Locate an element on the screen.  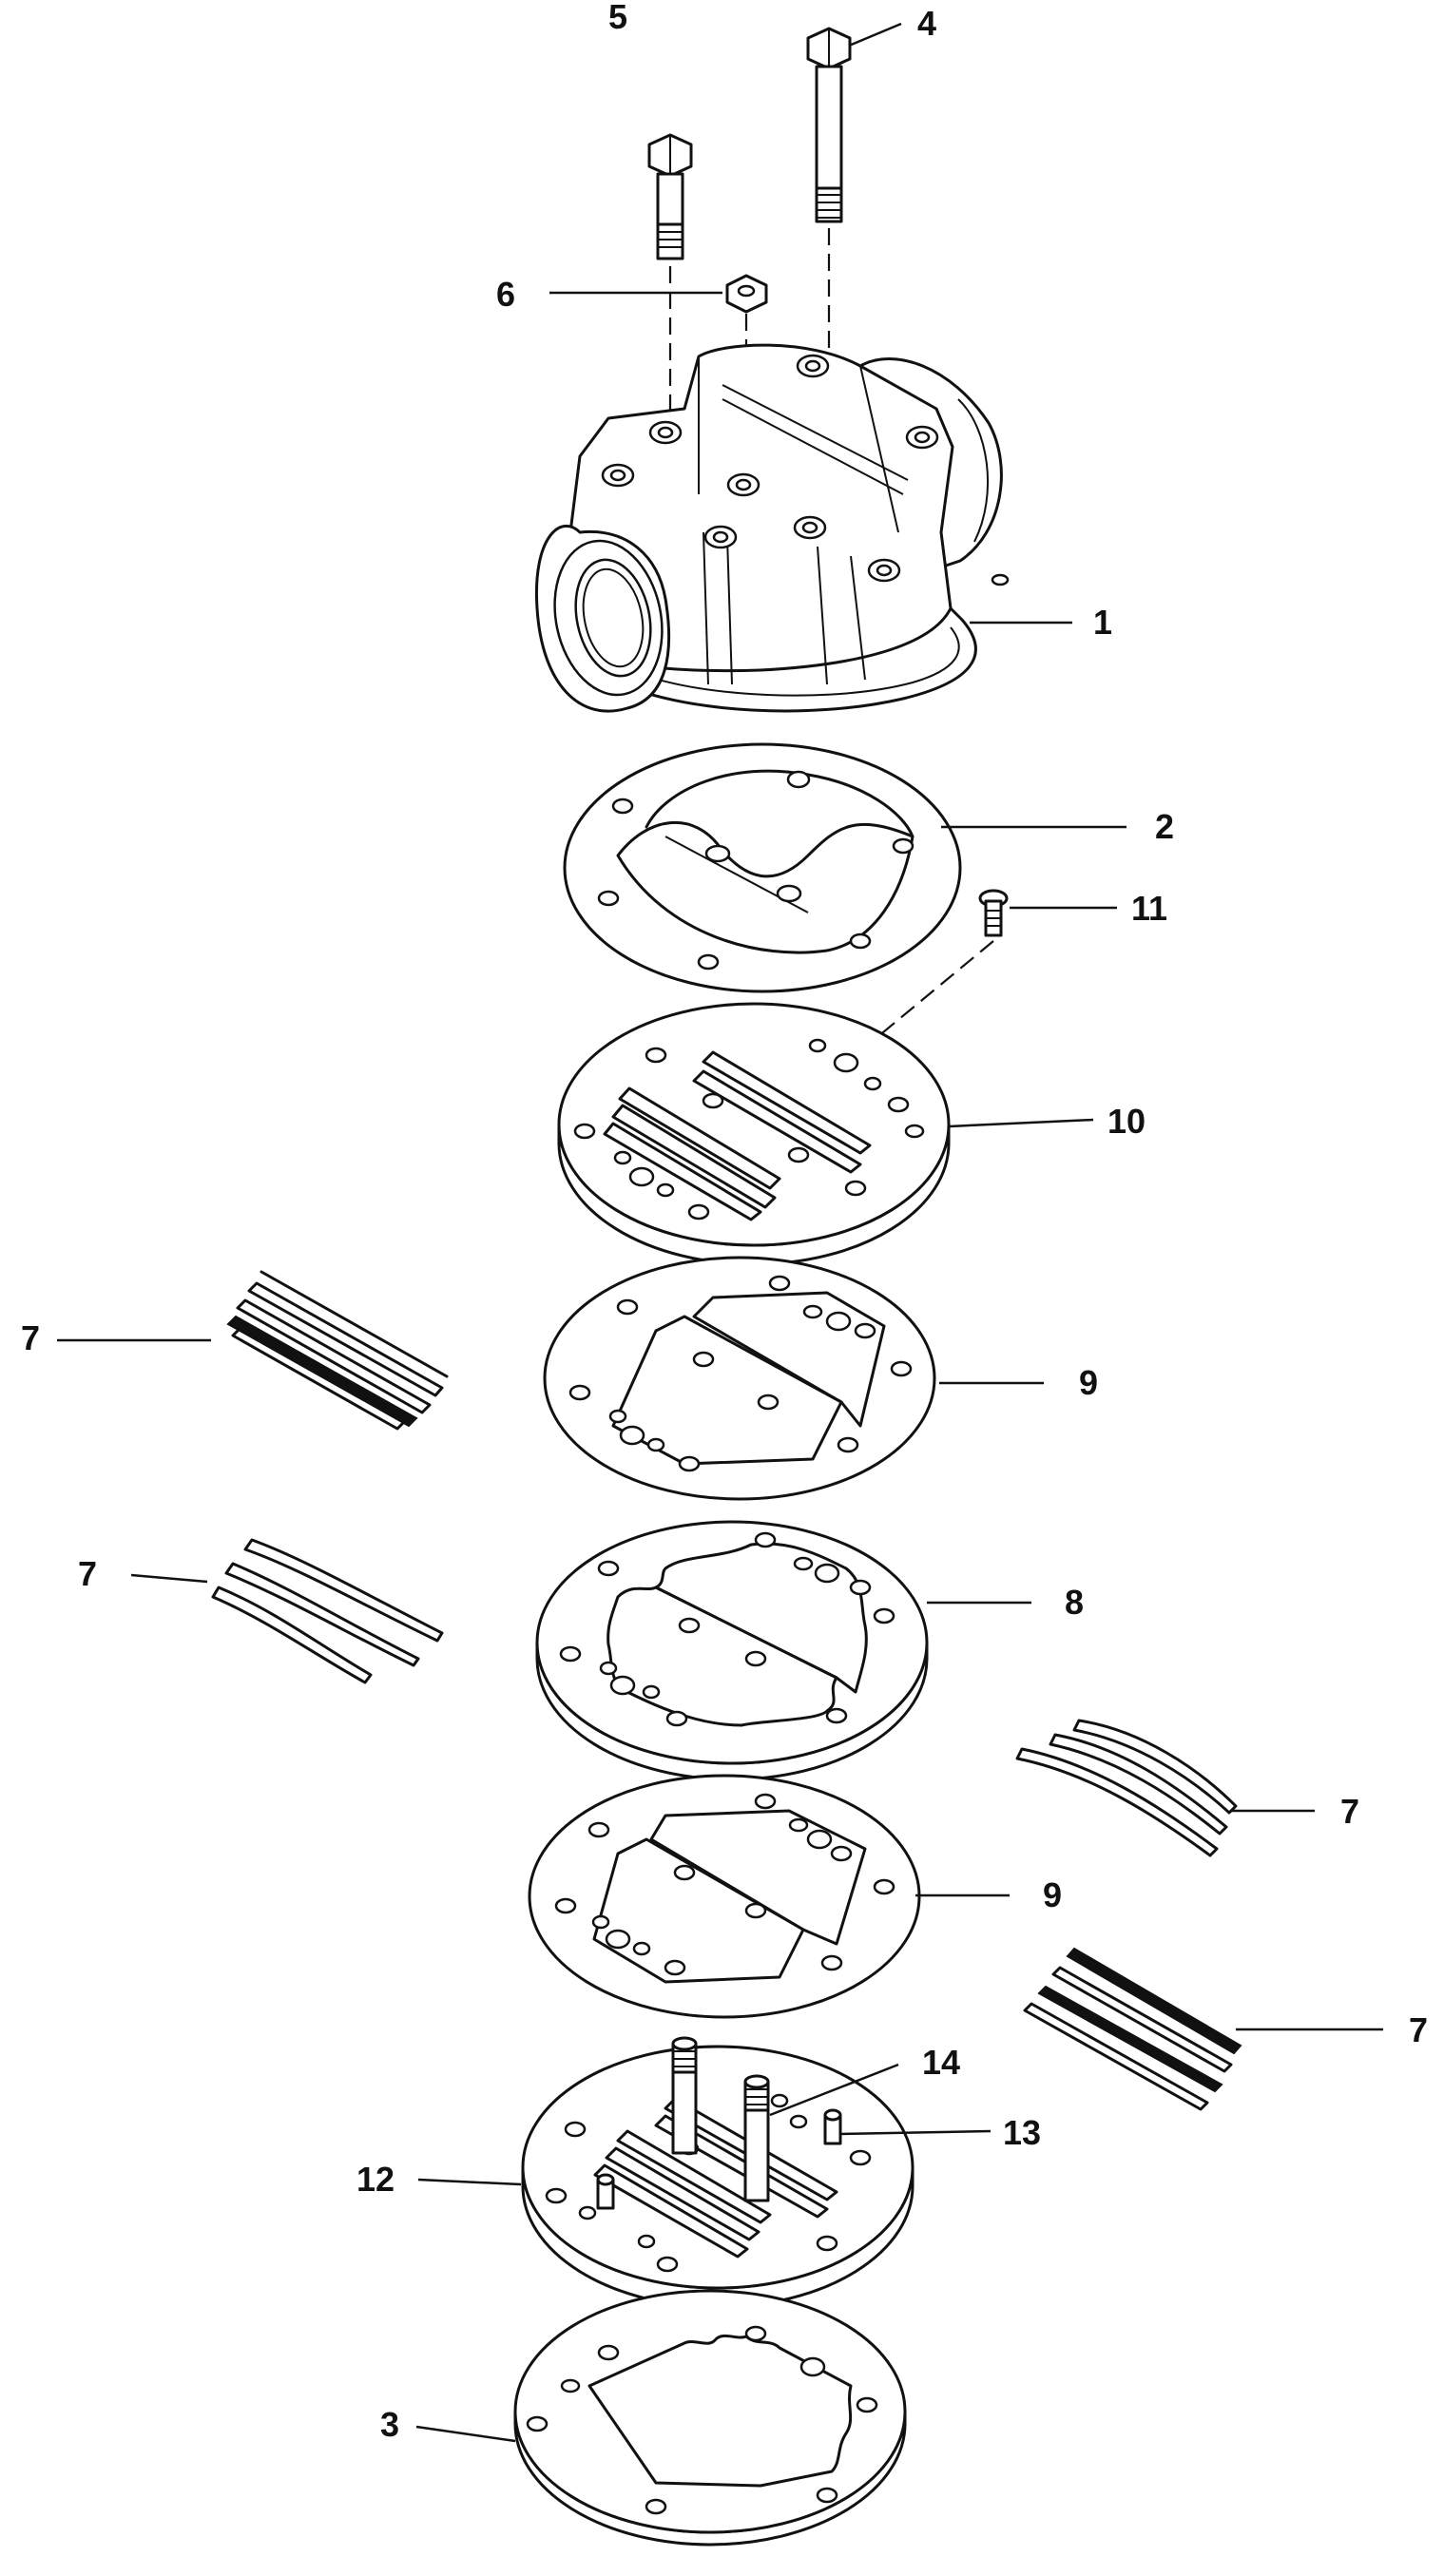
callout-4: 4 is located at coordinates (926, 23).